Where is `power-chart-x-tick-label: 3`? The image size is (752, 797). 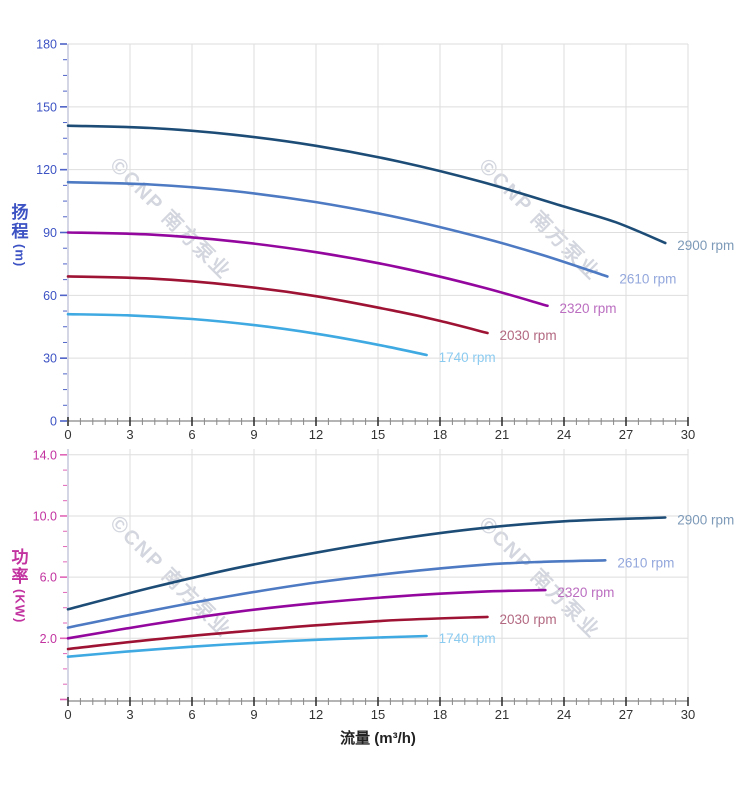
power-chart-x-tick-label: 3 is located at coordinates (129, 714).